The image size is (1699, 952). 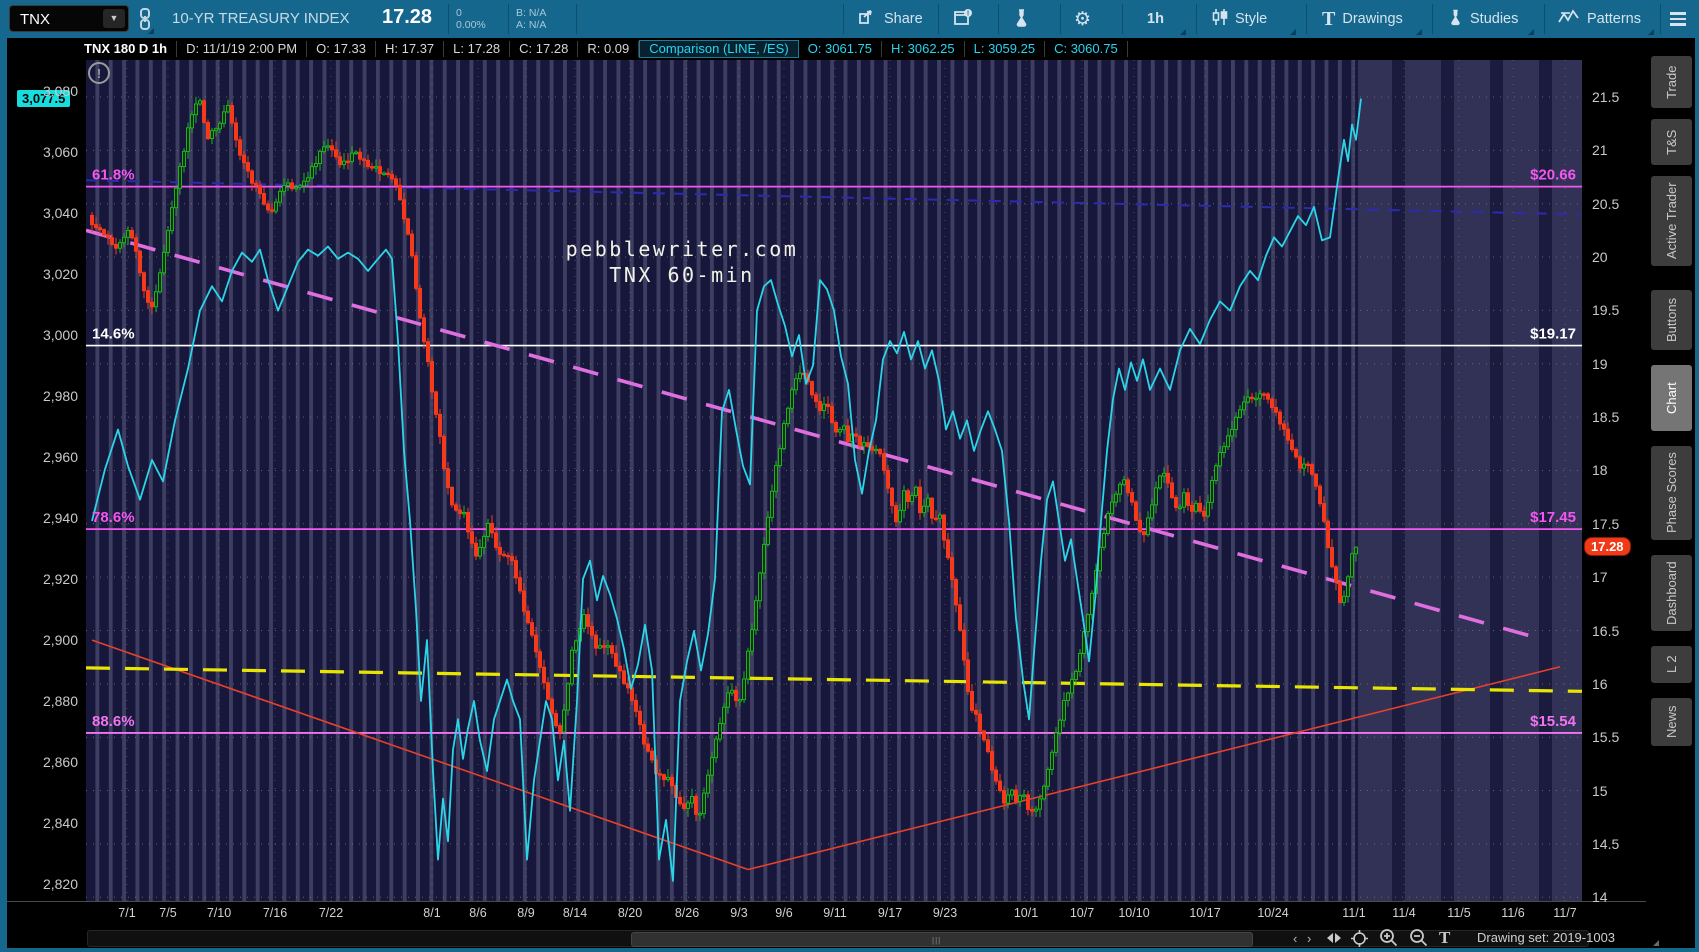 What do you see at coordinates (1389, 938) in the screenshot?
I see `zoom-in-icon` at bounding box center [1389, 938].